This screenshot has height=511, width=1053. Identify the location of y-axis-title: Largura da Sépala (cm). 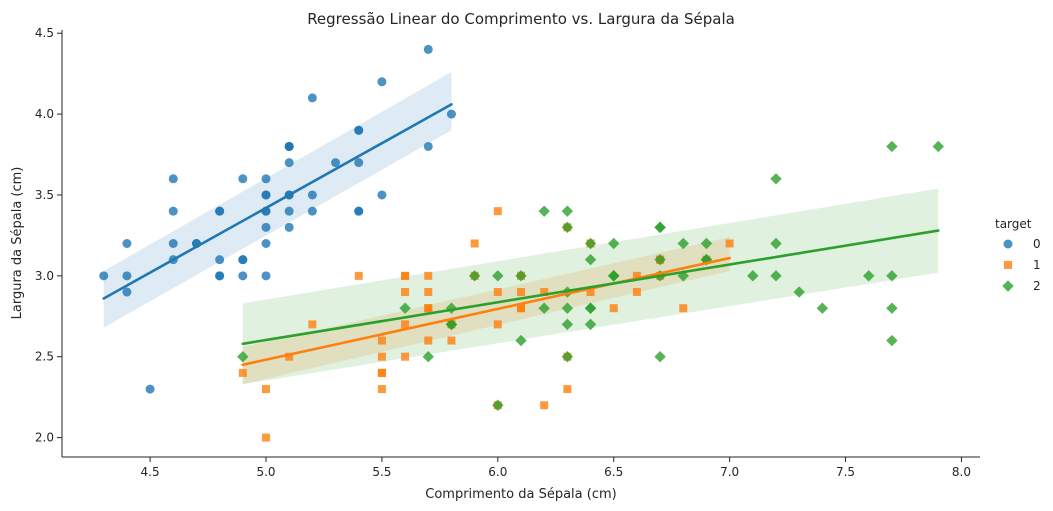
(17, 243).